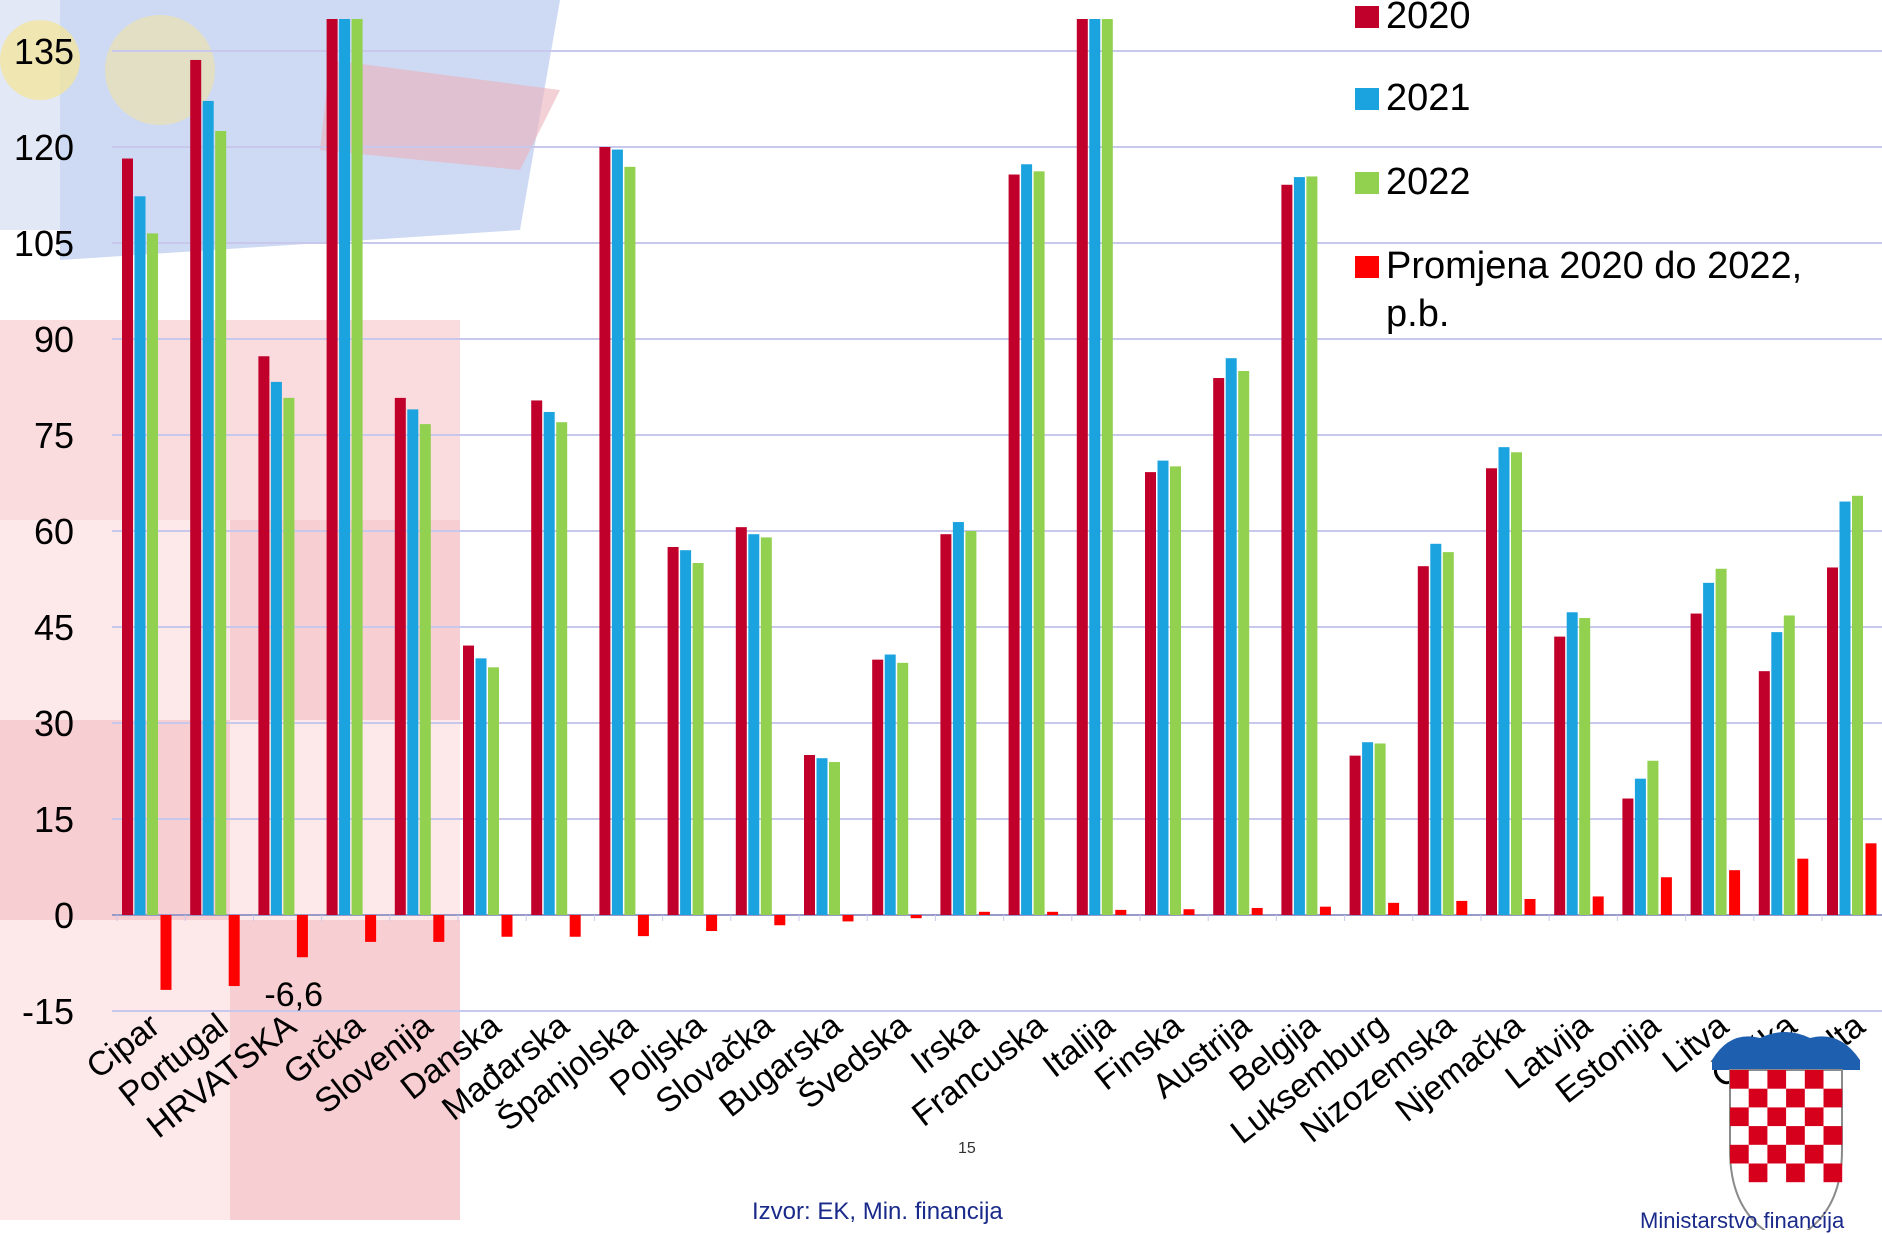 This screenshot has width=1882, height=1234. What do you see at coordinates (971, 723) in the screenshot?
I see `bar-2022-irska` at bounding box center [971, 723].